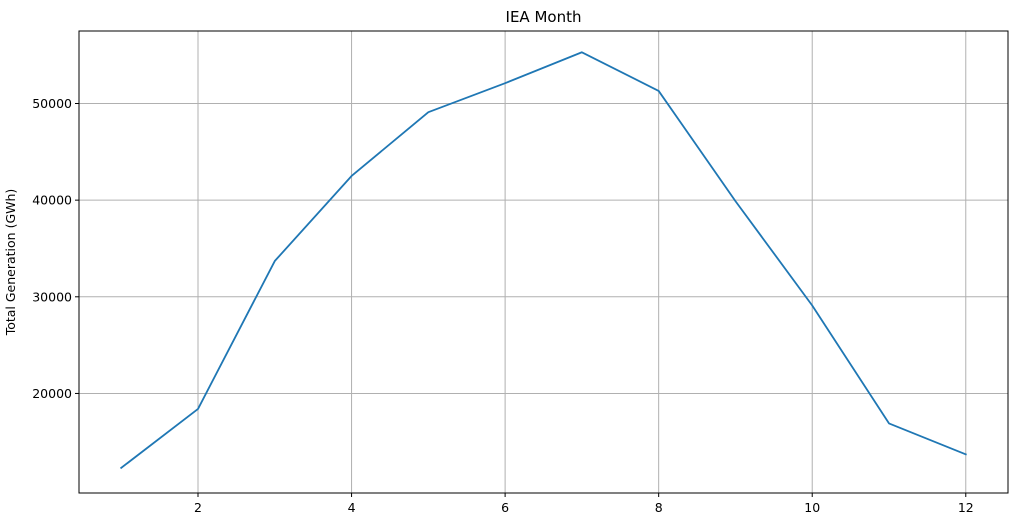 Image resolution: width=1032 pixels, height=522 pixels. Describe the element at coordinates (659, 507) in the screenshot. I see `x-tick-label: 8` at that location.